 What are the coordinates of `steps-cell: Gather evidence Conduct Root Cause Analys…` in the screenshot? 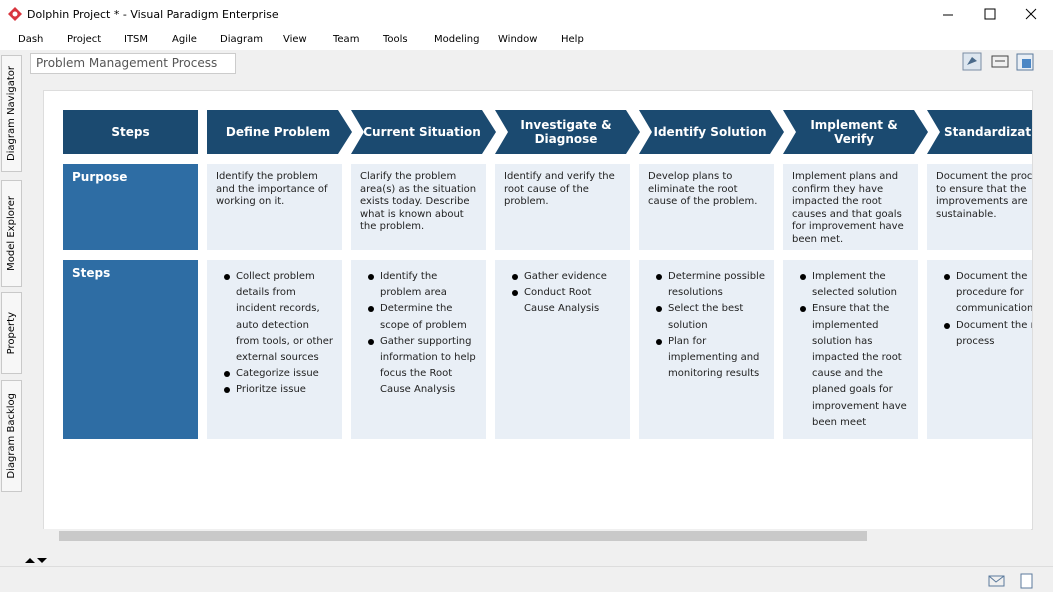 It's located at (562, 349).